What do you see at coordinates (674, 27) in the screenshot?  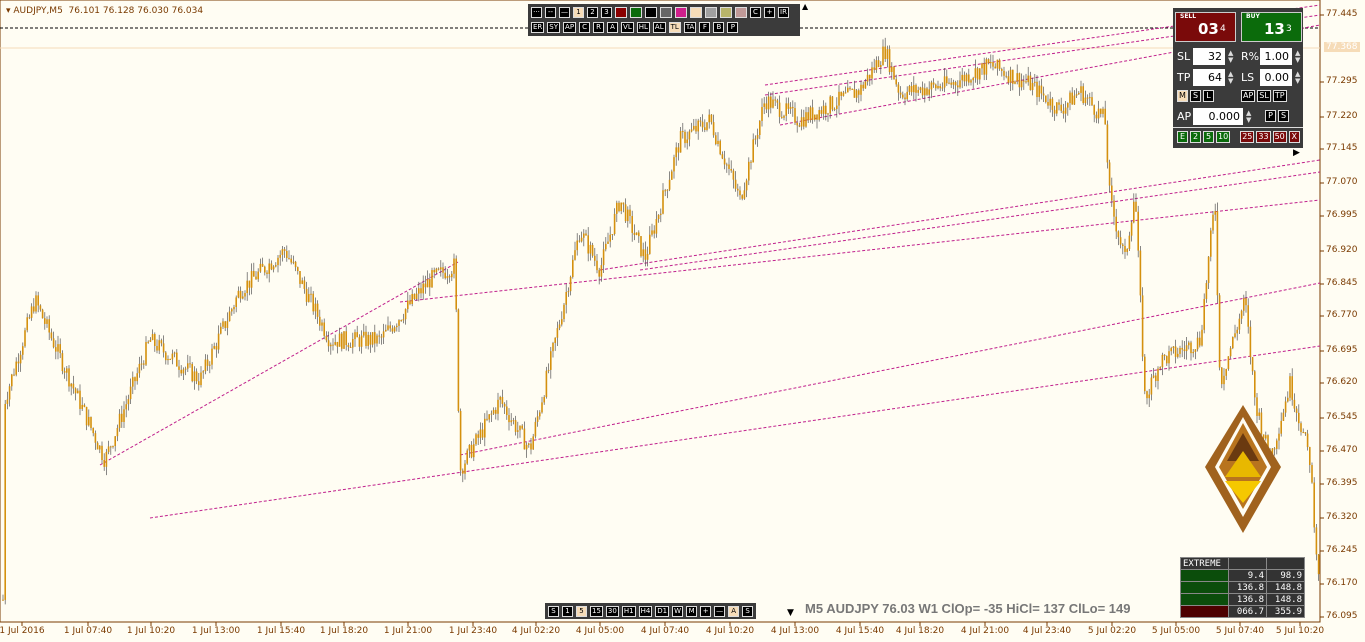 I see `draw-tool-button: TL` at bounding box center [674, 27].